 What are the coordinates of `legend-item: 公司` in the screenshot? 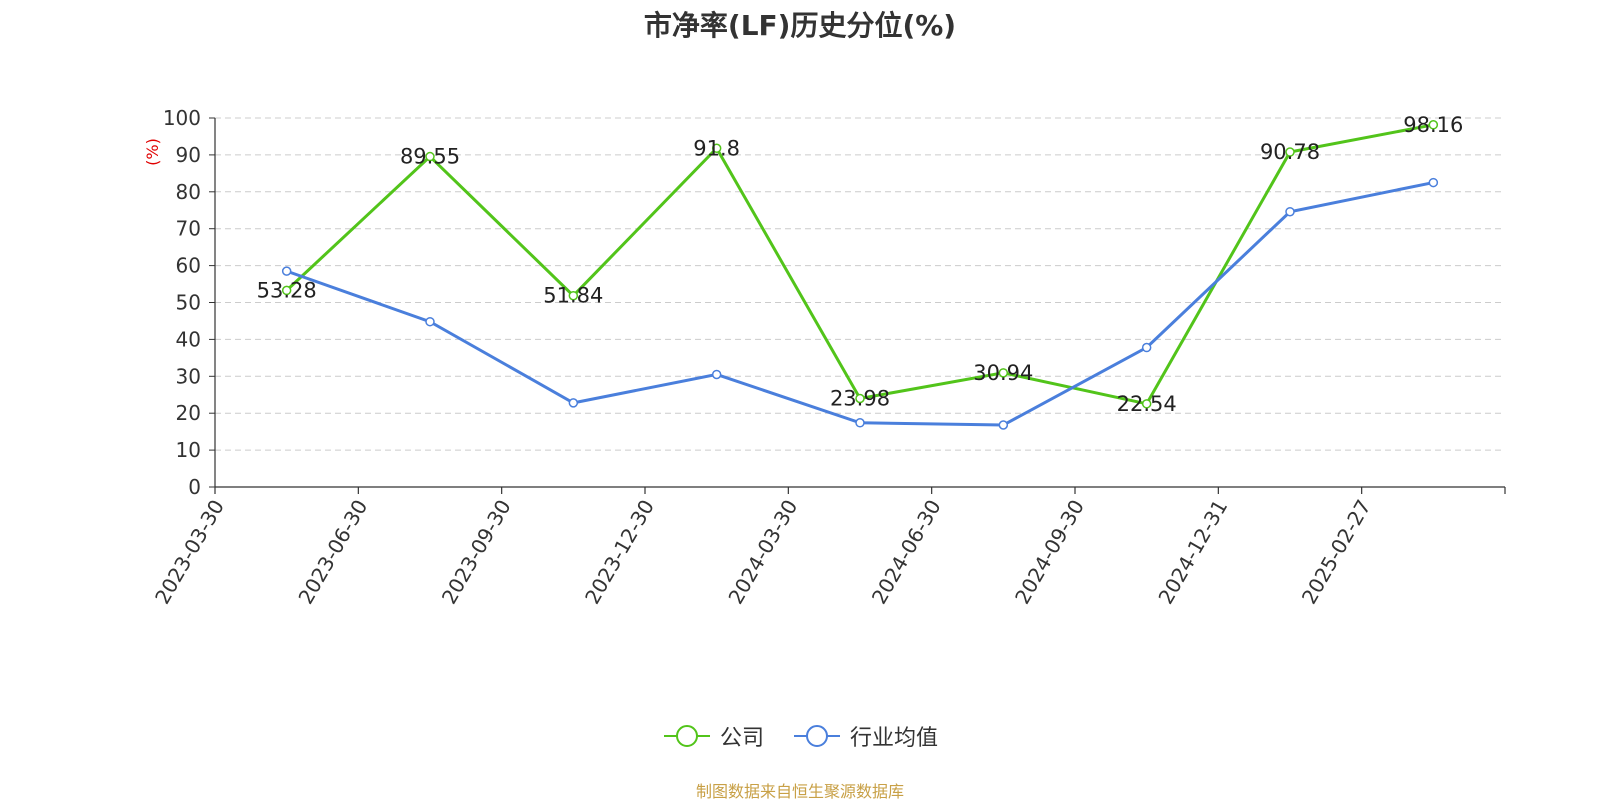 It's located at (713, 736).